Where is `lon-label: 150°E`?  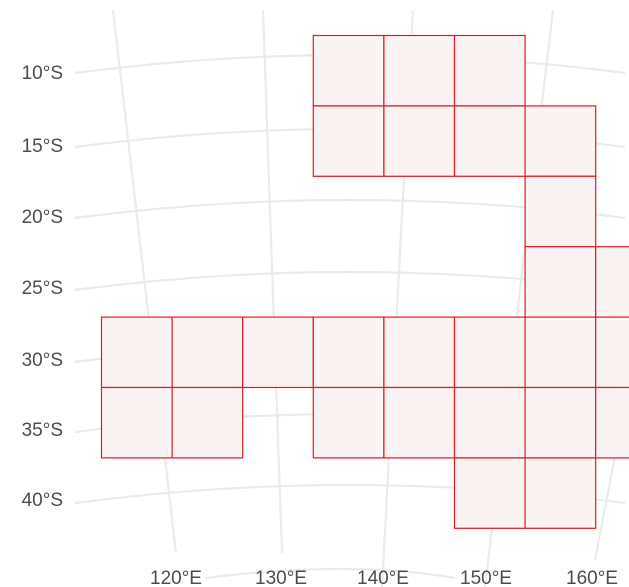
lon-label: 150°E is located at coordinates (486, 577).